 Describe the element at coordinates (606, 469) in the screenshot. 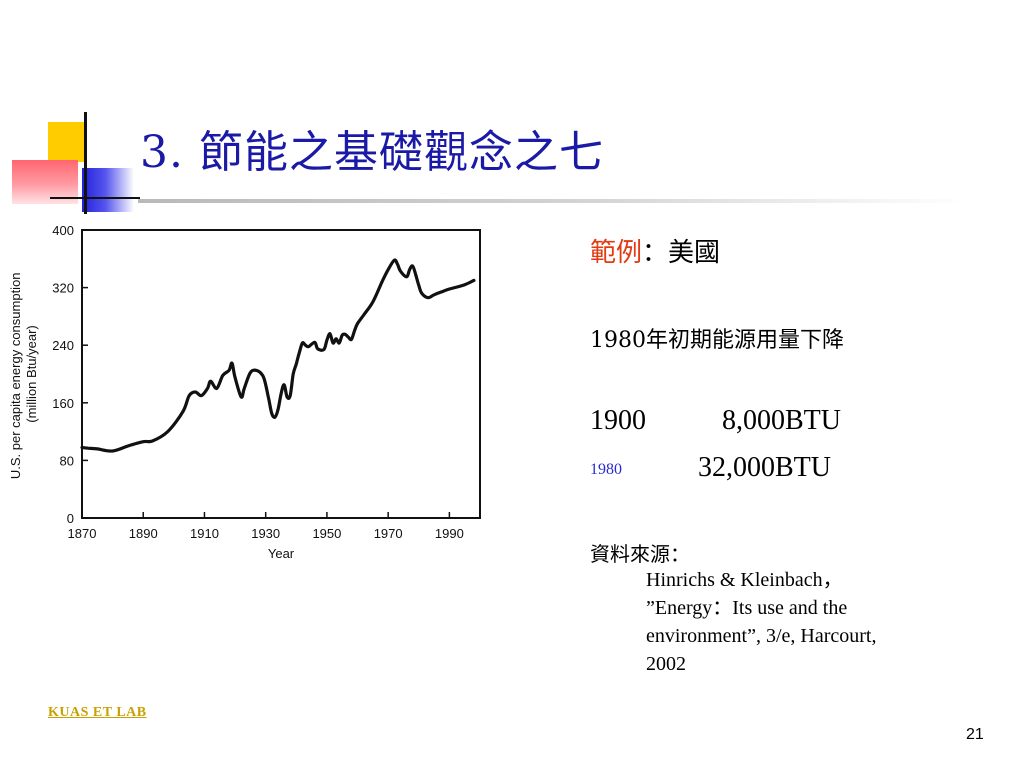

I see `row-1980-year: 1980` at that location.